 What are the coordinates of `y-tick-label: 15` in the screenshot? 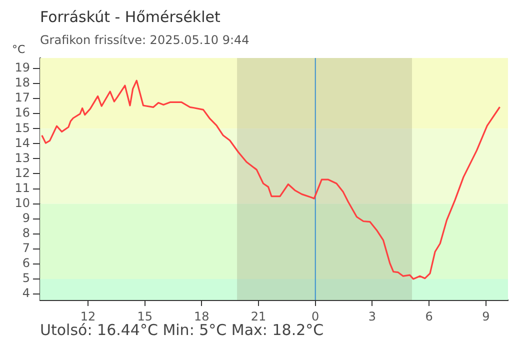 It's located at (22, 127).